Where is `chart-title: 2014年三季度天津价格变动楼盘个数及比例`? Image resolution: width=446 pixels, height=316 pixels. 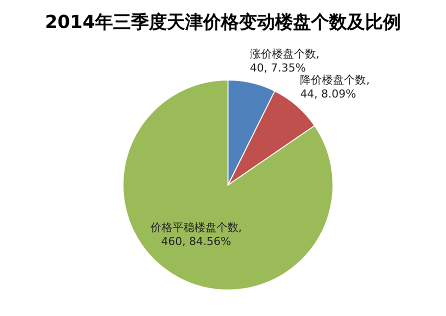 chart-title: 2014年三季度天津价格变动楼盘个数及比例 is located at coordinates (223, 23).